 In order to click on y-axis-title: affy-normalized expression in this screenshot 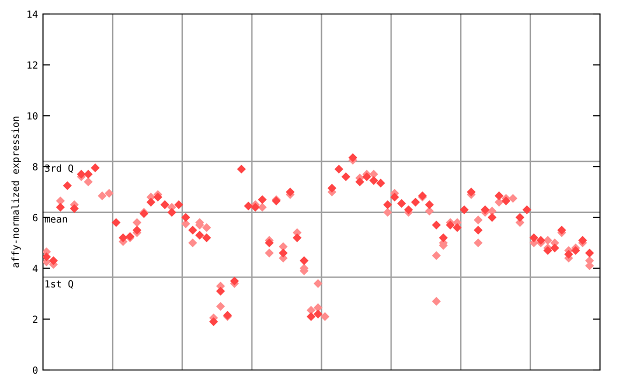, I will do `click(16, 192)`.